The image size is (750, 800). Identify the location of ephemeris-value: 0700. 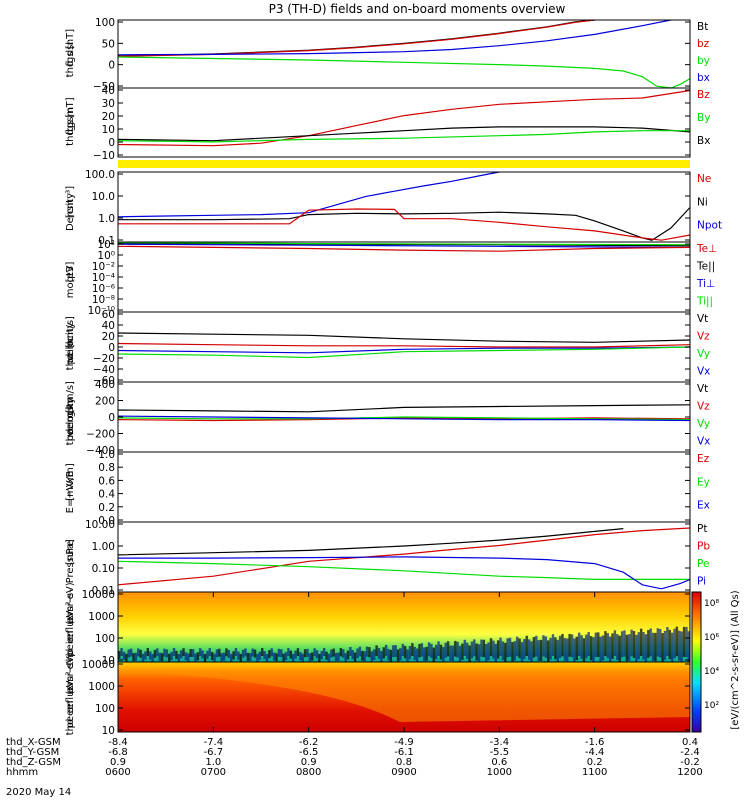
(213, 772).